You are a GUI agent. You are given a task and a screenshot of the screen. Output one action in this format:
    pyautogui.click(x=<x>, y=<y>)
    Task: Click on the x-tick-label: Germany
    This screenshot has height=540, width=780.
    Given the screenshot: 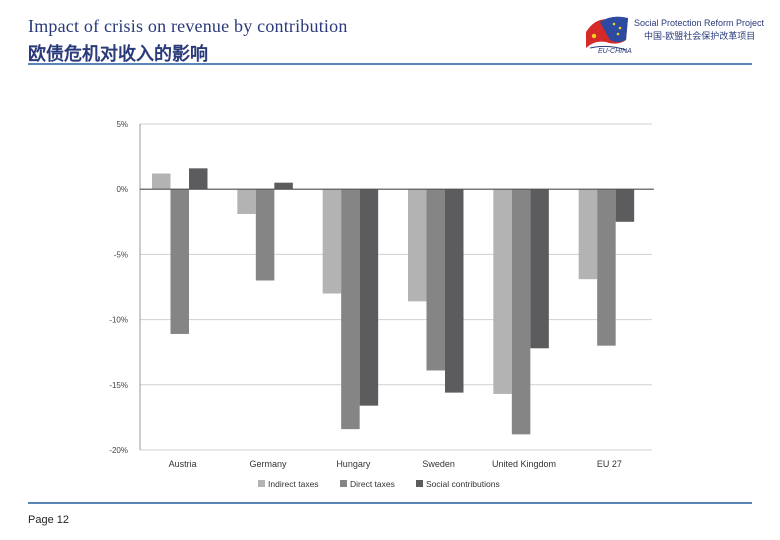 What is the action you would take?
    pyautogui.click(x=268, y=464)
    